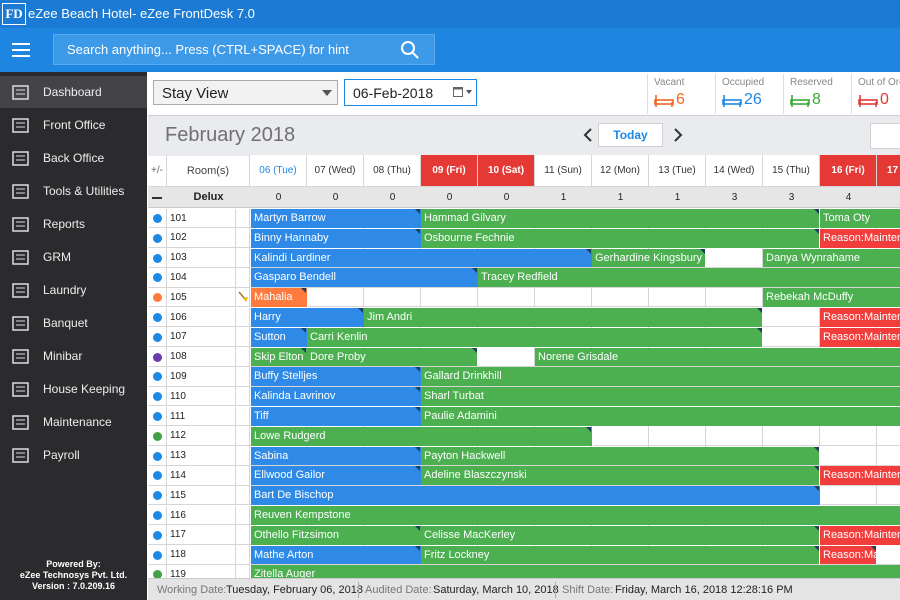  I want to click on booking-bar: Danya Wynrahame, so click(831, 258).